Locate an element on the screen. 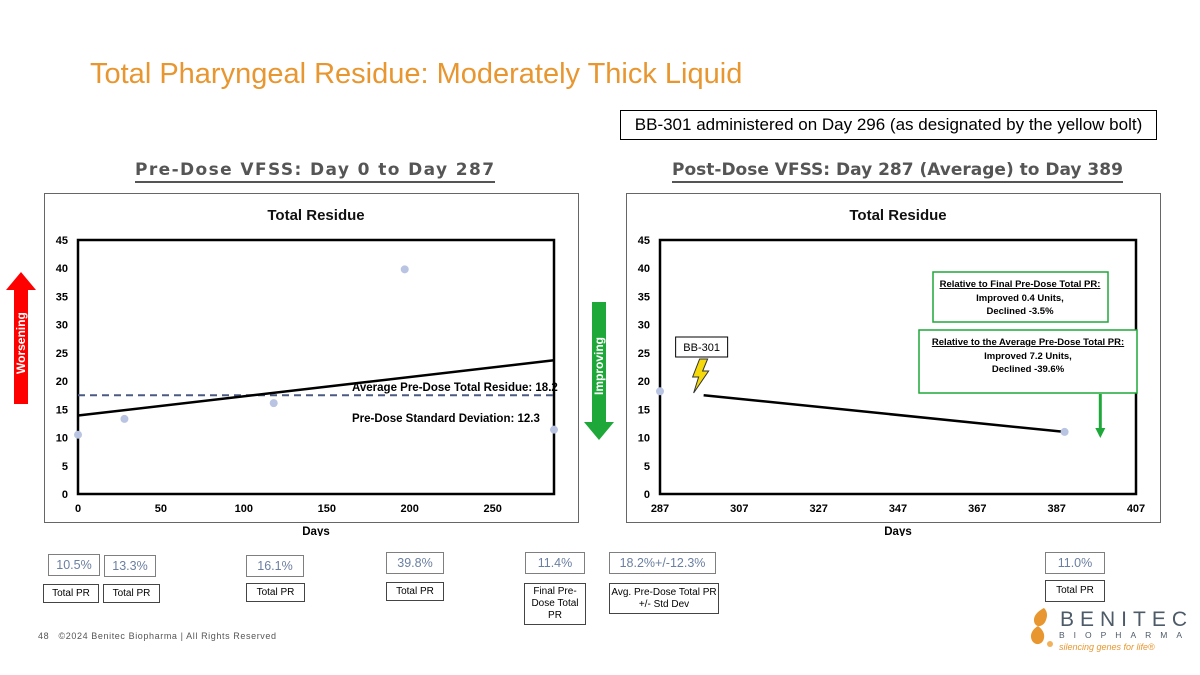  post-dose-y-tick-label: 40 is located at coordinates (644, 269).